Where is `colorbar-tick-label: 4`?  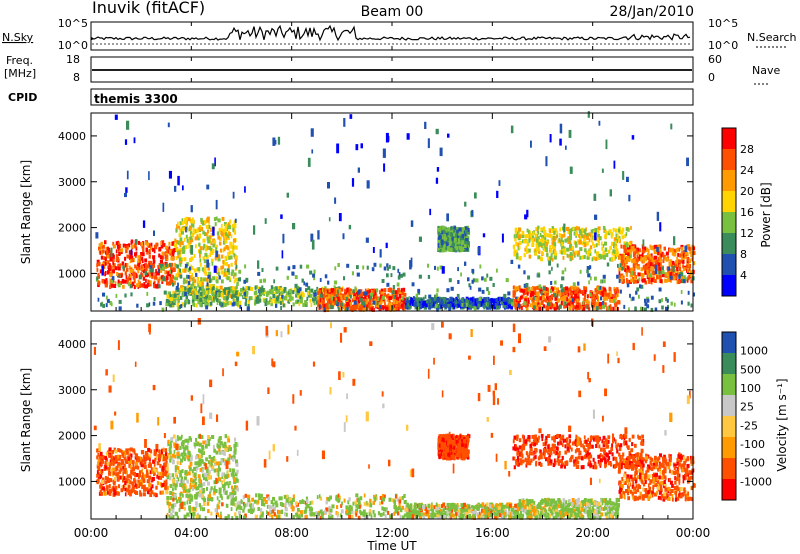
colorbar-tick-label: 4 is located at coordinates (743, 275).